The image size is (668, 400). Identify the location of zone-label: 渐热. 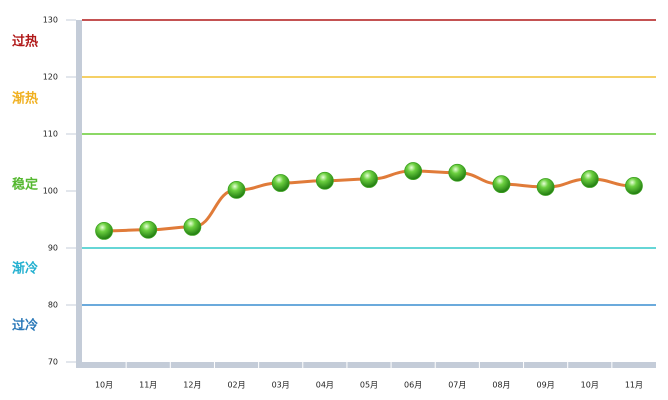
(25, 99).